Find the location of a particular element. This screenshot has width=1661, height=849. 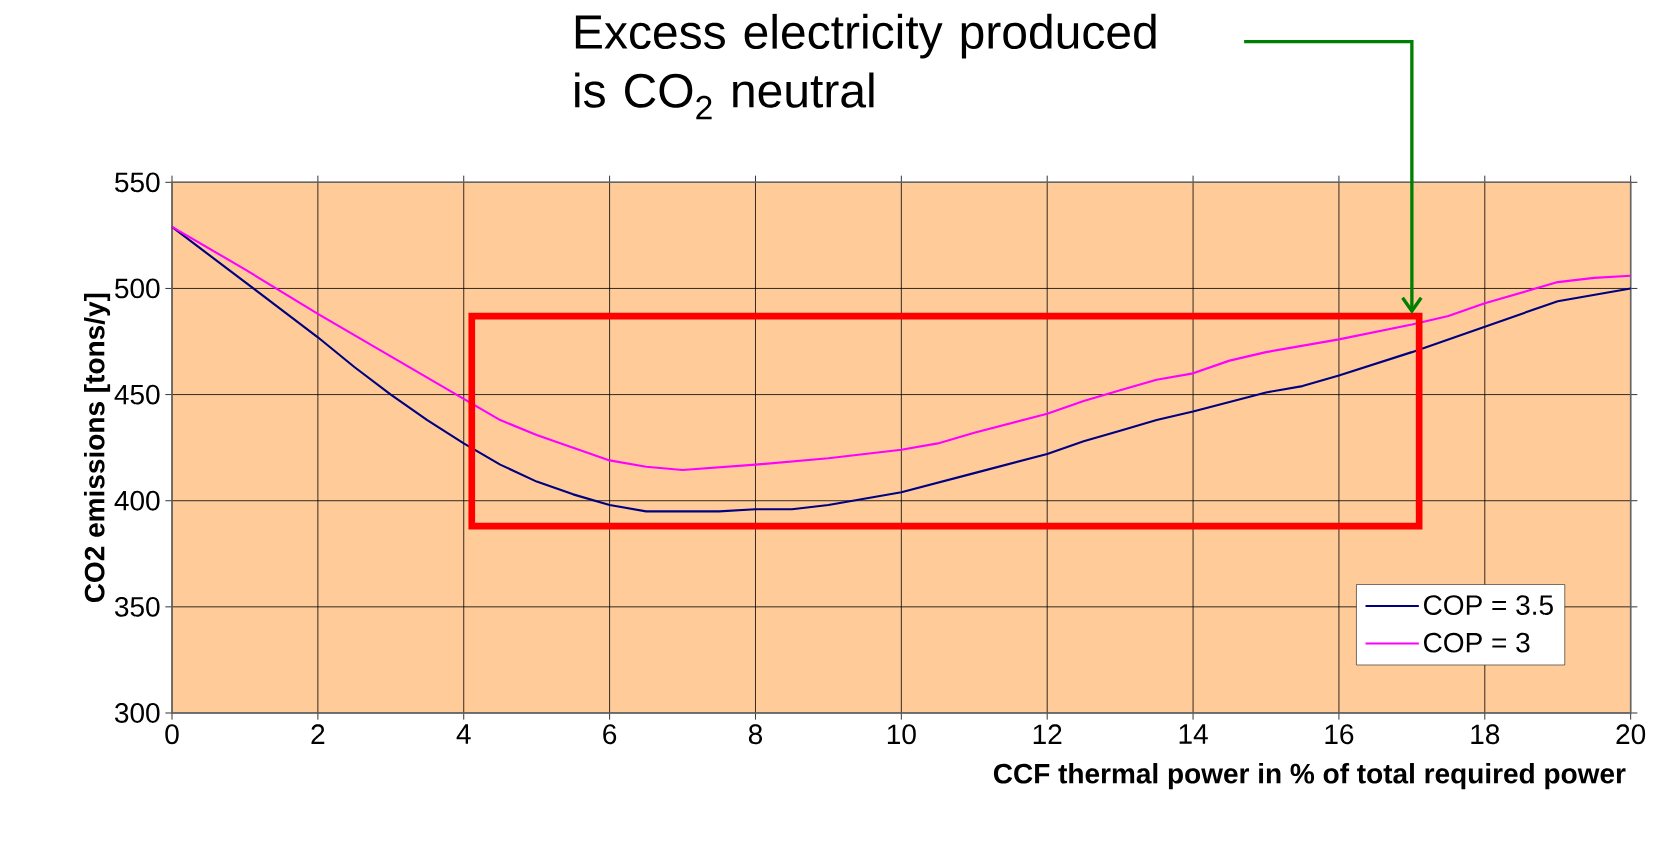

x-tick-label: 8 is located at coordinates (755, 734).